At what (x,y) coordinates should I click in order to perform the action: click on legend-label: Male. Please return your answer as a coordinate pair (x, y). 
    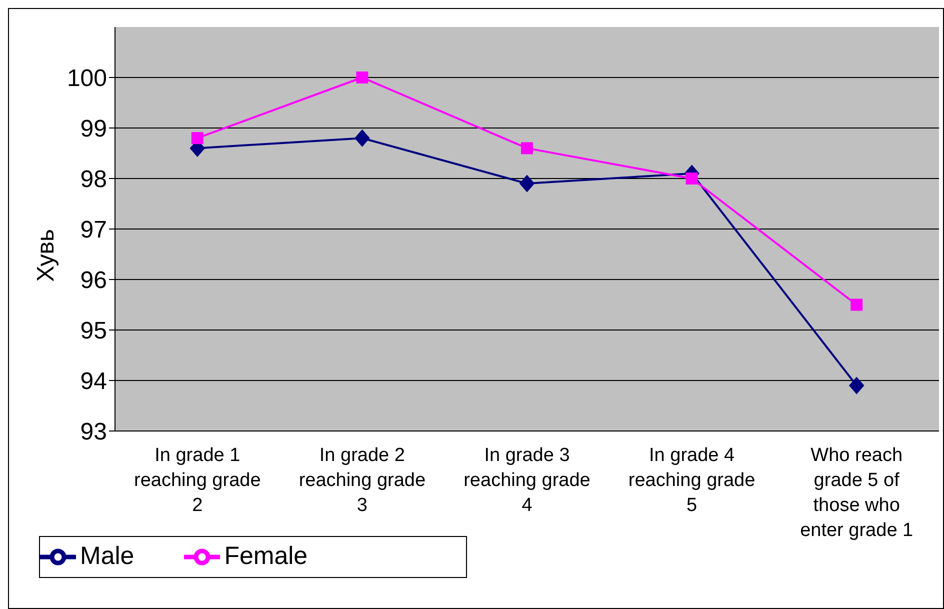
    Looking at the image, I should click on (107, 556).